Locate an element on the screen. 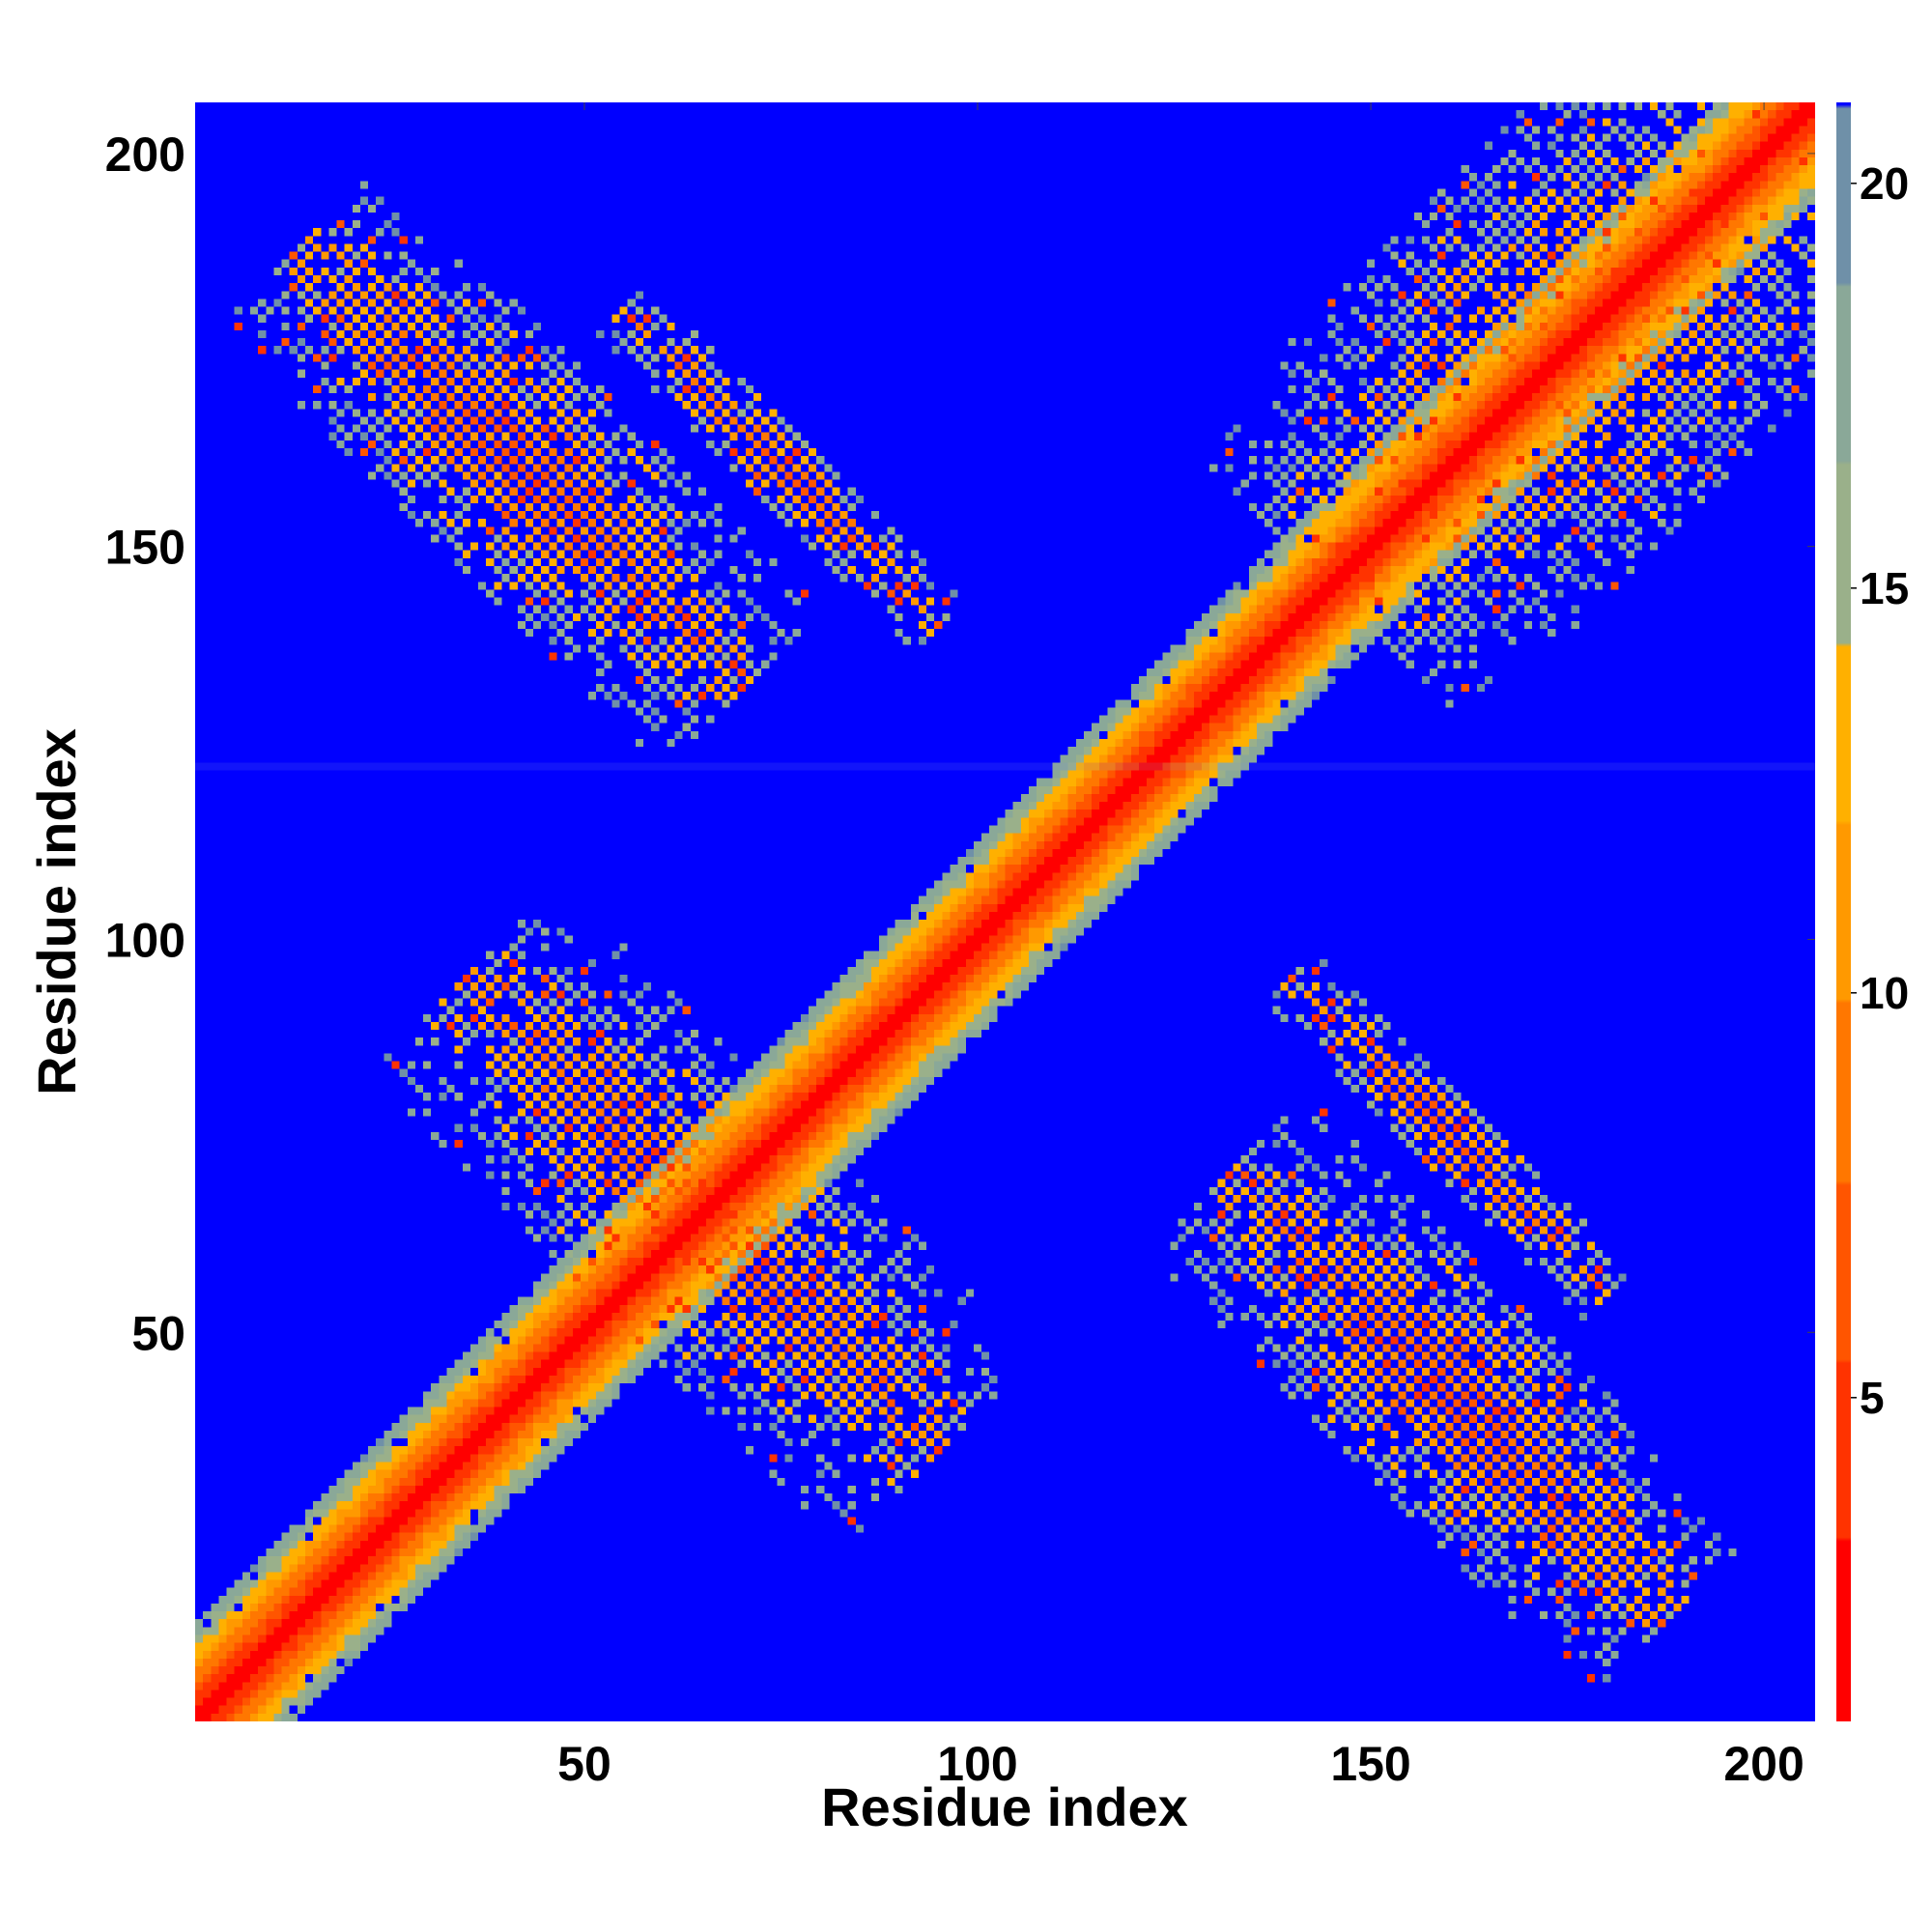  y-tick-label: 150 is located at coordinates (145, 548).